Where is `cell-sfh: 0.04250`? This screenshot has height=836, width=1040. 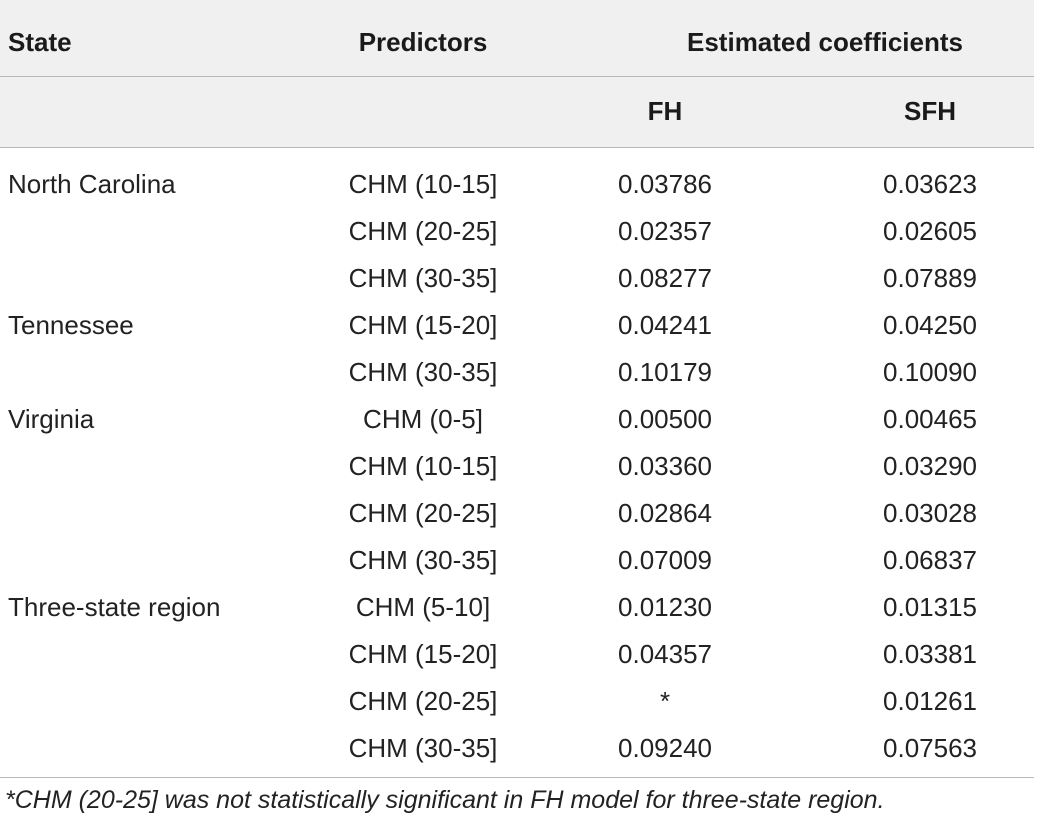
cell-sfh: 0.04250 is located at coordinates (930, 325).